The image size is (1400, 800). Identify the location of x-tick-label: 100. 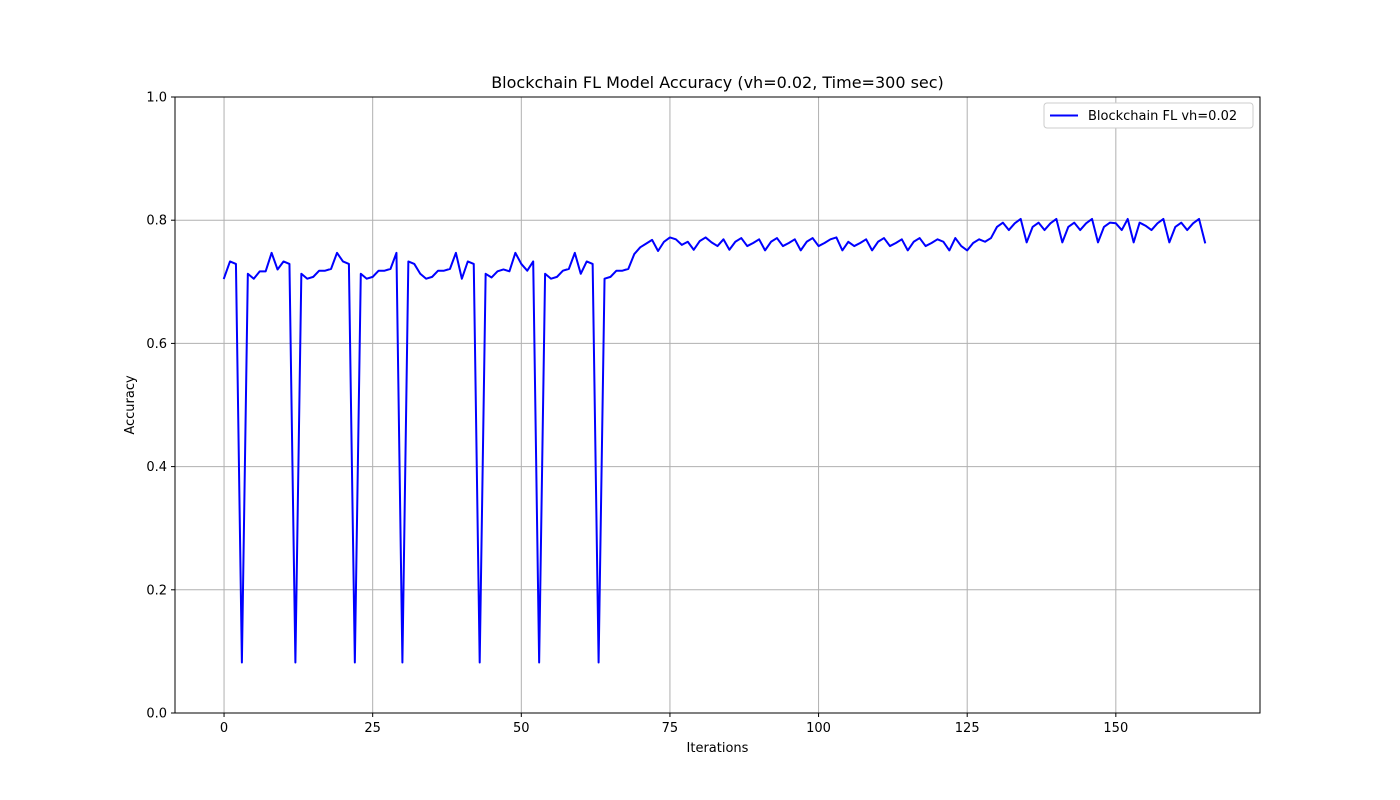
(818, 728).